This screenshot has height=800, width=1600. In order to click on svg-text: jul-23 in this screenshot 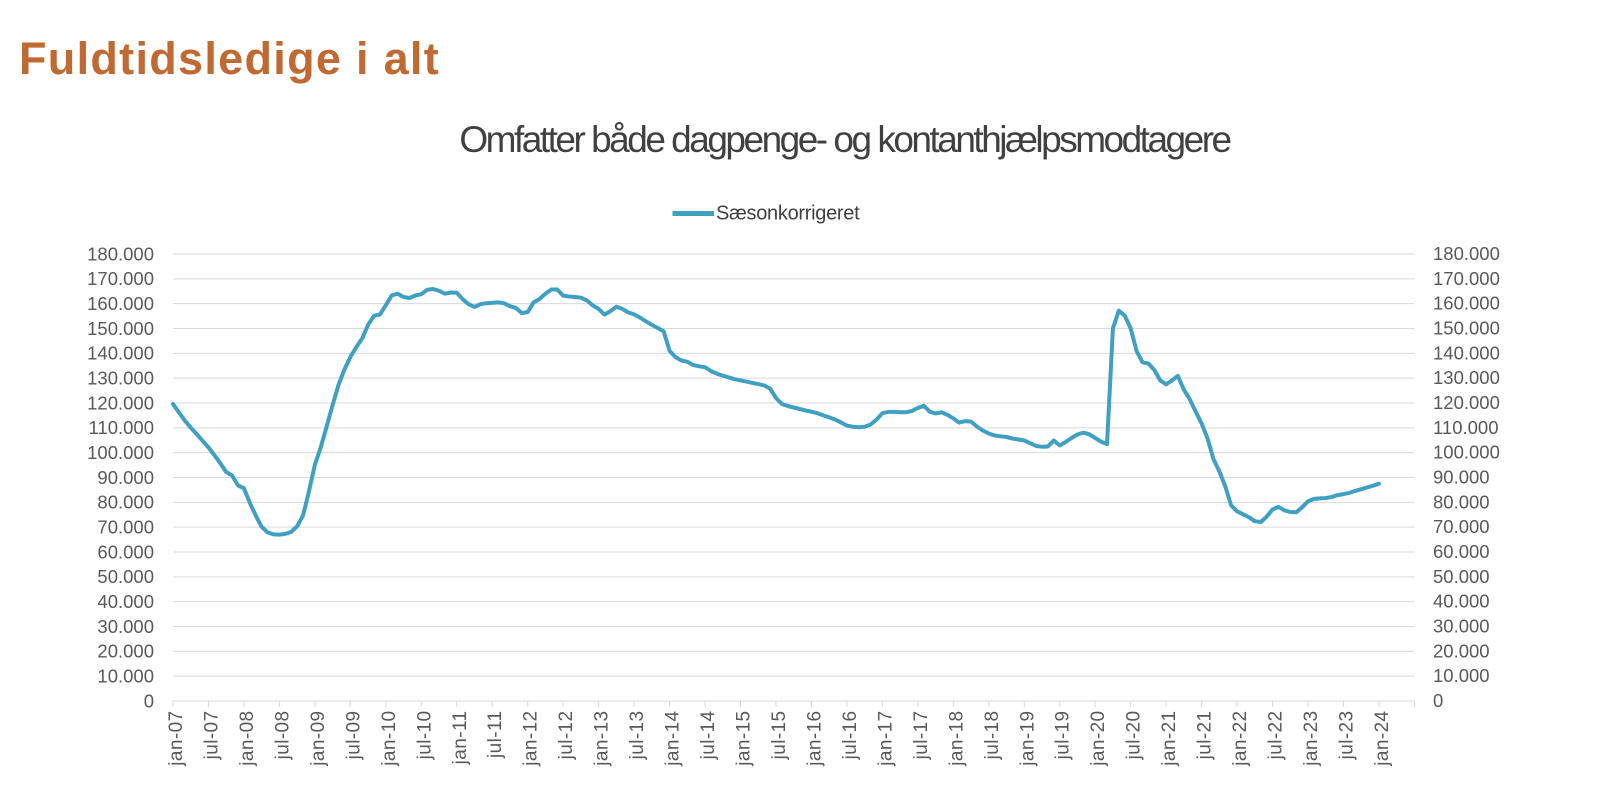, I will do `click(1346, 736)`.